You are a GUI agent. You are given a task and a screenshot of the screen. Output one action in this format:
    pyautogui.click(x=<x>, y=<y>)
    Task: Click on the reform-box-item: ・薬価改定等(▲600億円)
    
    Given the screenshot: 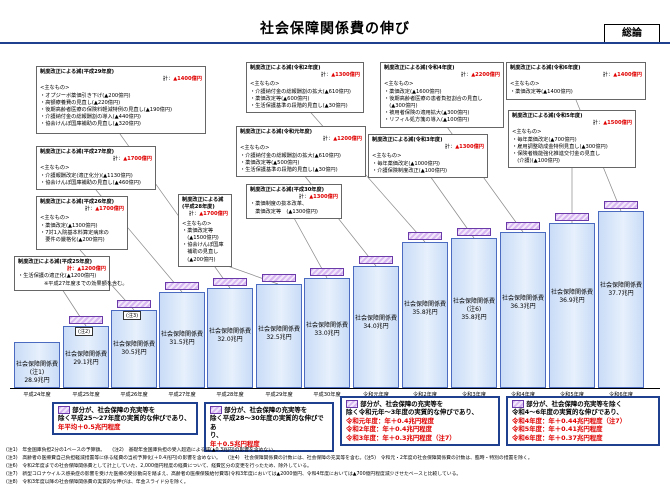 What is the action you would take?
    pyautogui.click(x=280, y=98)
    